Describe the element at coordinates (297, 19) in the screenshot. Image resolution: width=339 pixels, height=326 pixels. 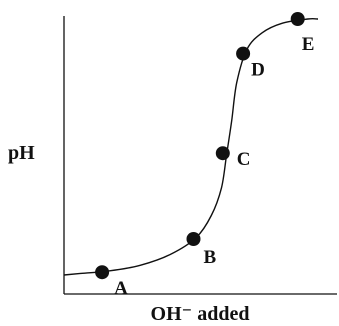
I see `point-e` at that location.